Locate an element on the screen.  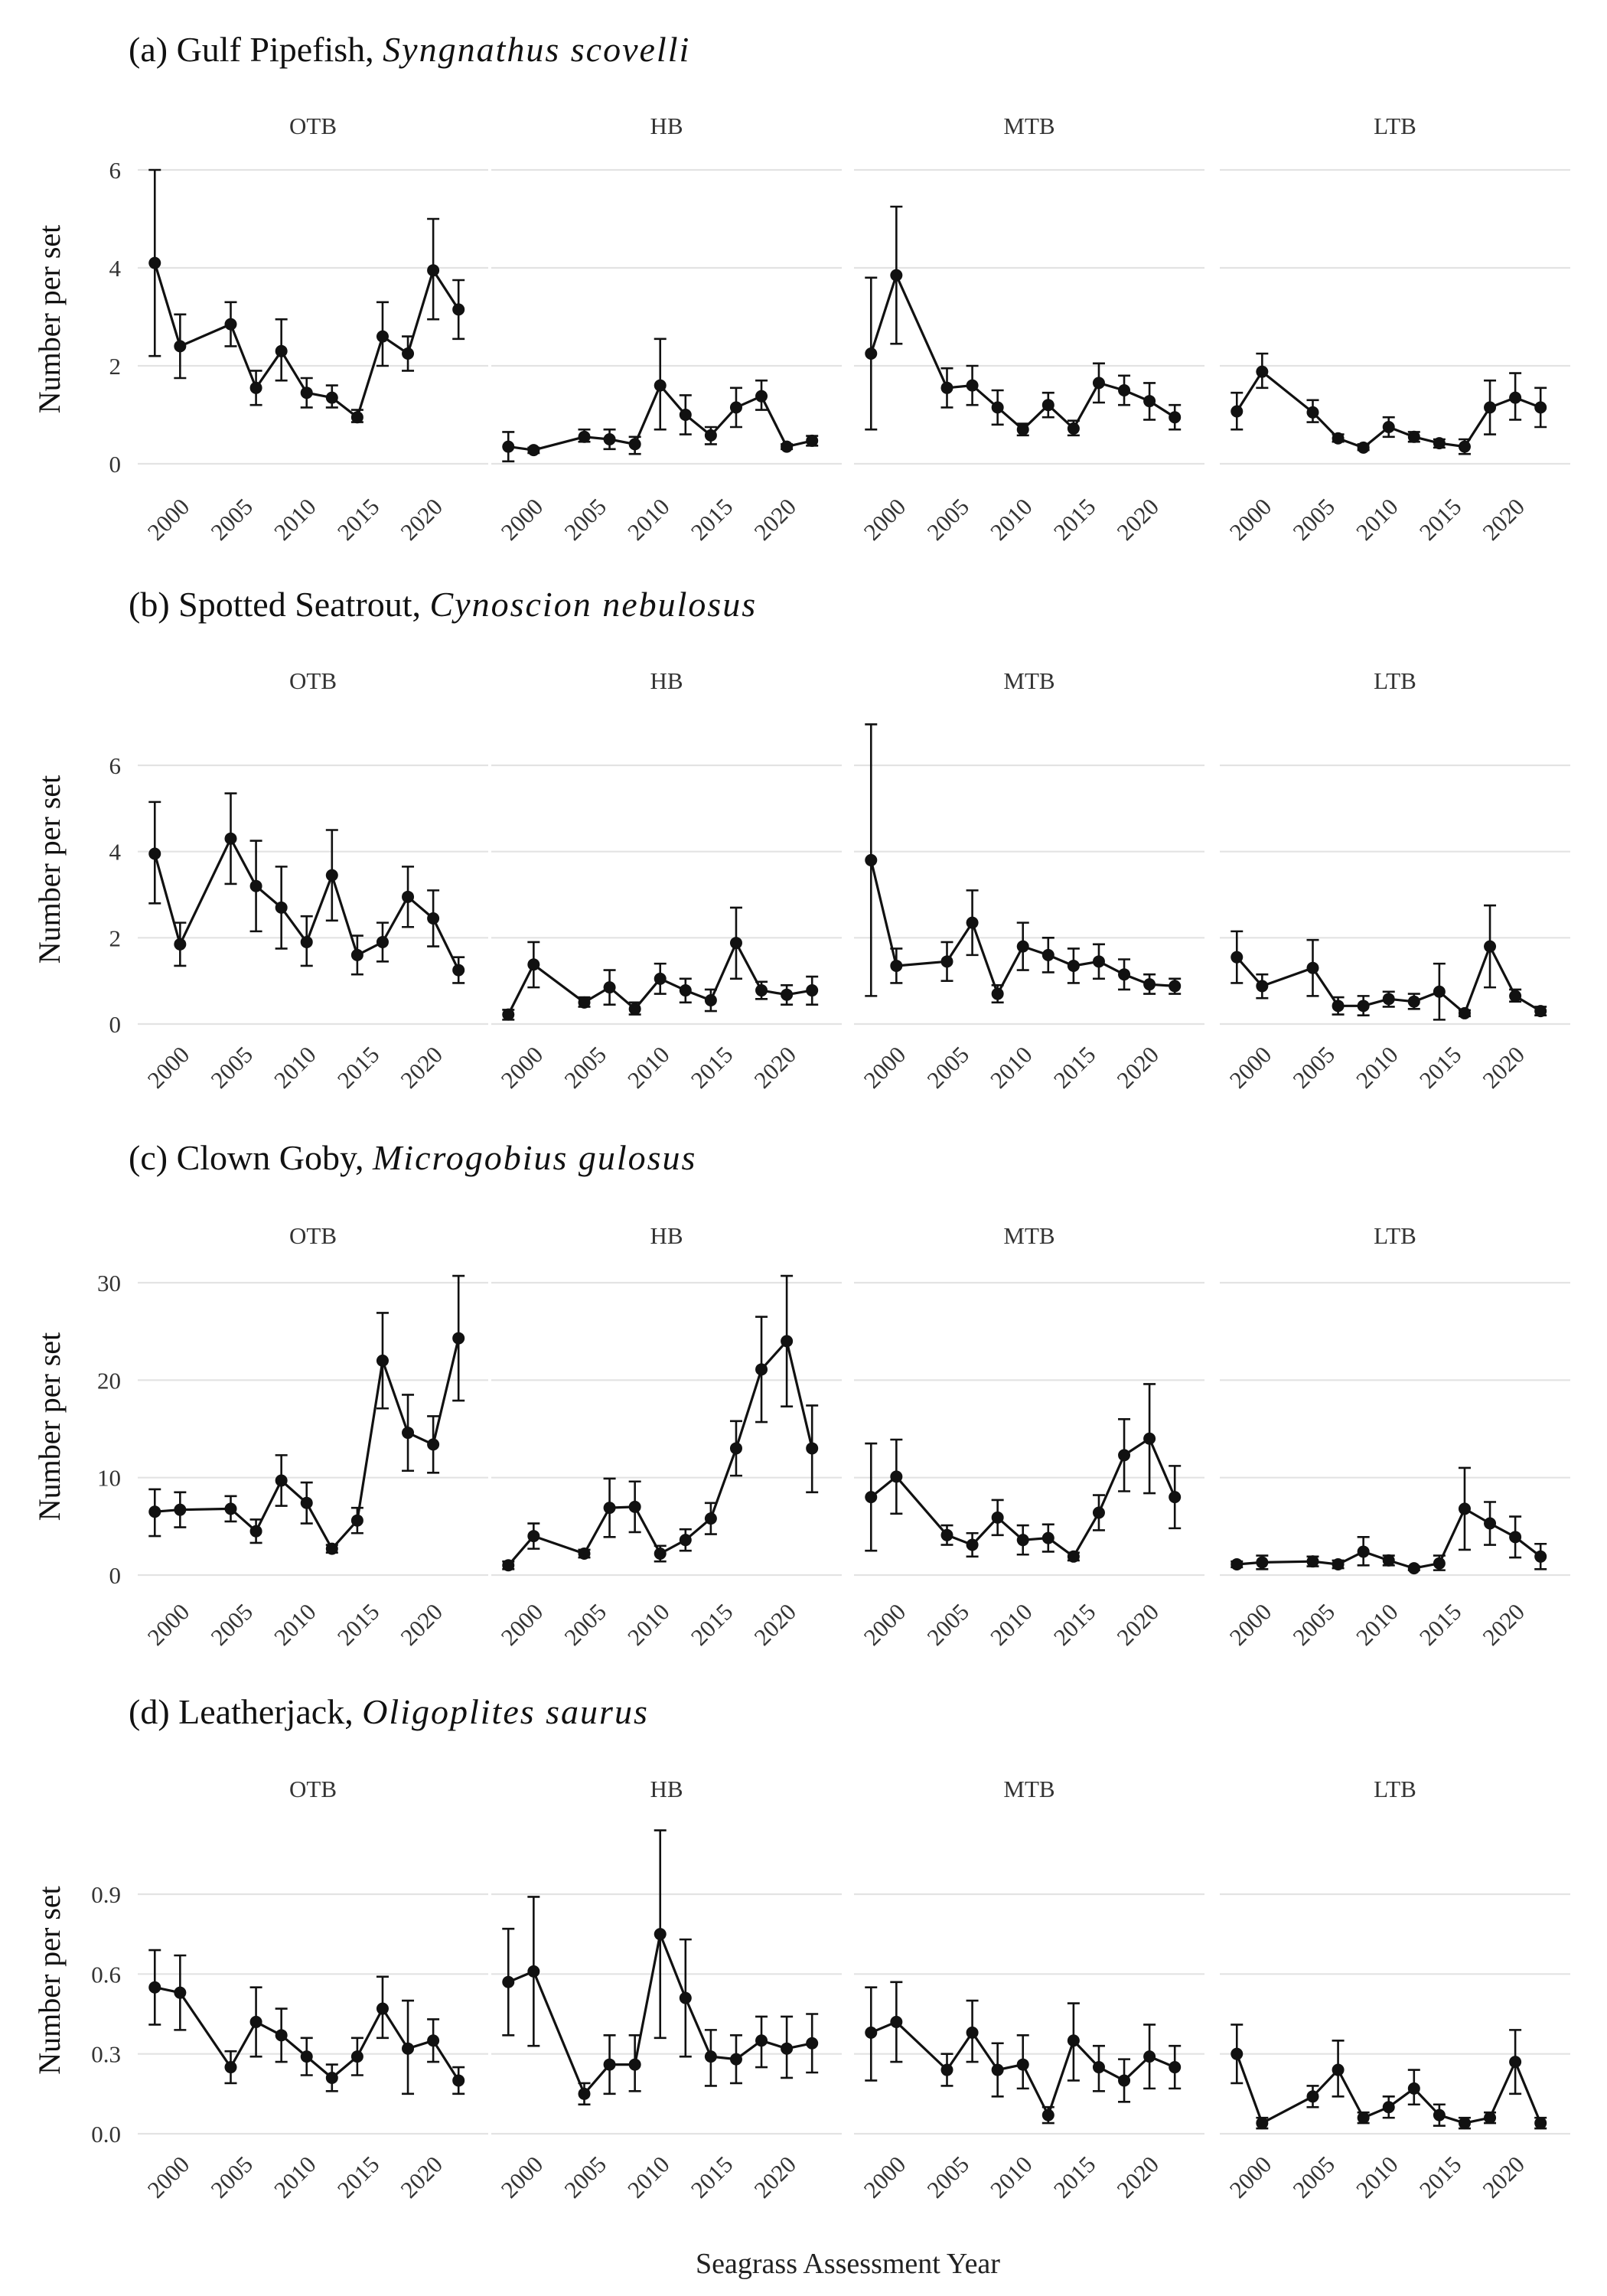
x-axis-title: Seagrass Assessment Year is located at coordinates (848, 2264).